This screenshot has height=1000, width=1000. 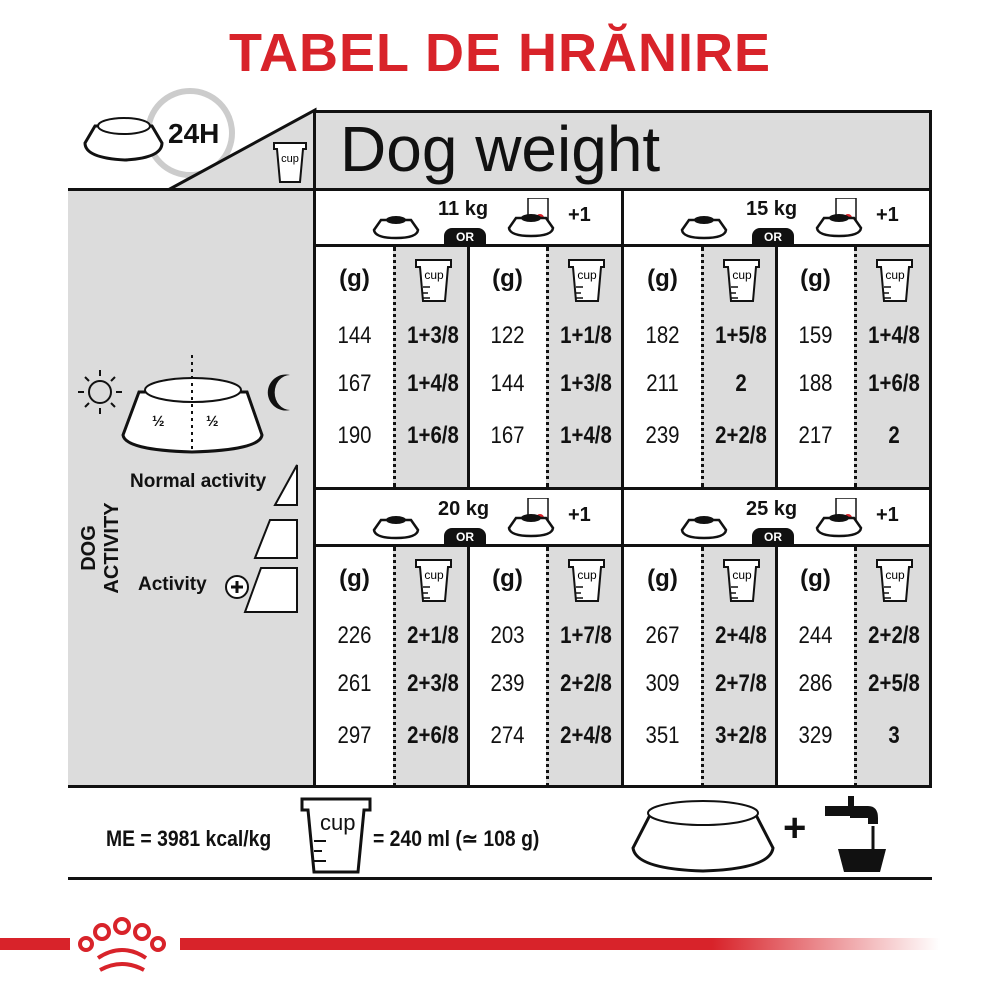 I want to click on grams-value: 244, so click(x=815, y=635).